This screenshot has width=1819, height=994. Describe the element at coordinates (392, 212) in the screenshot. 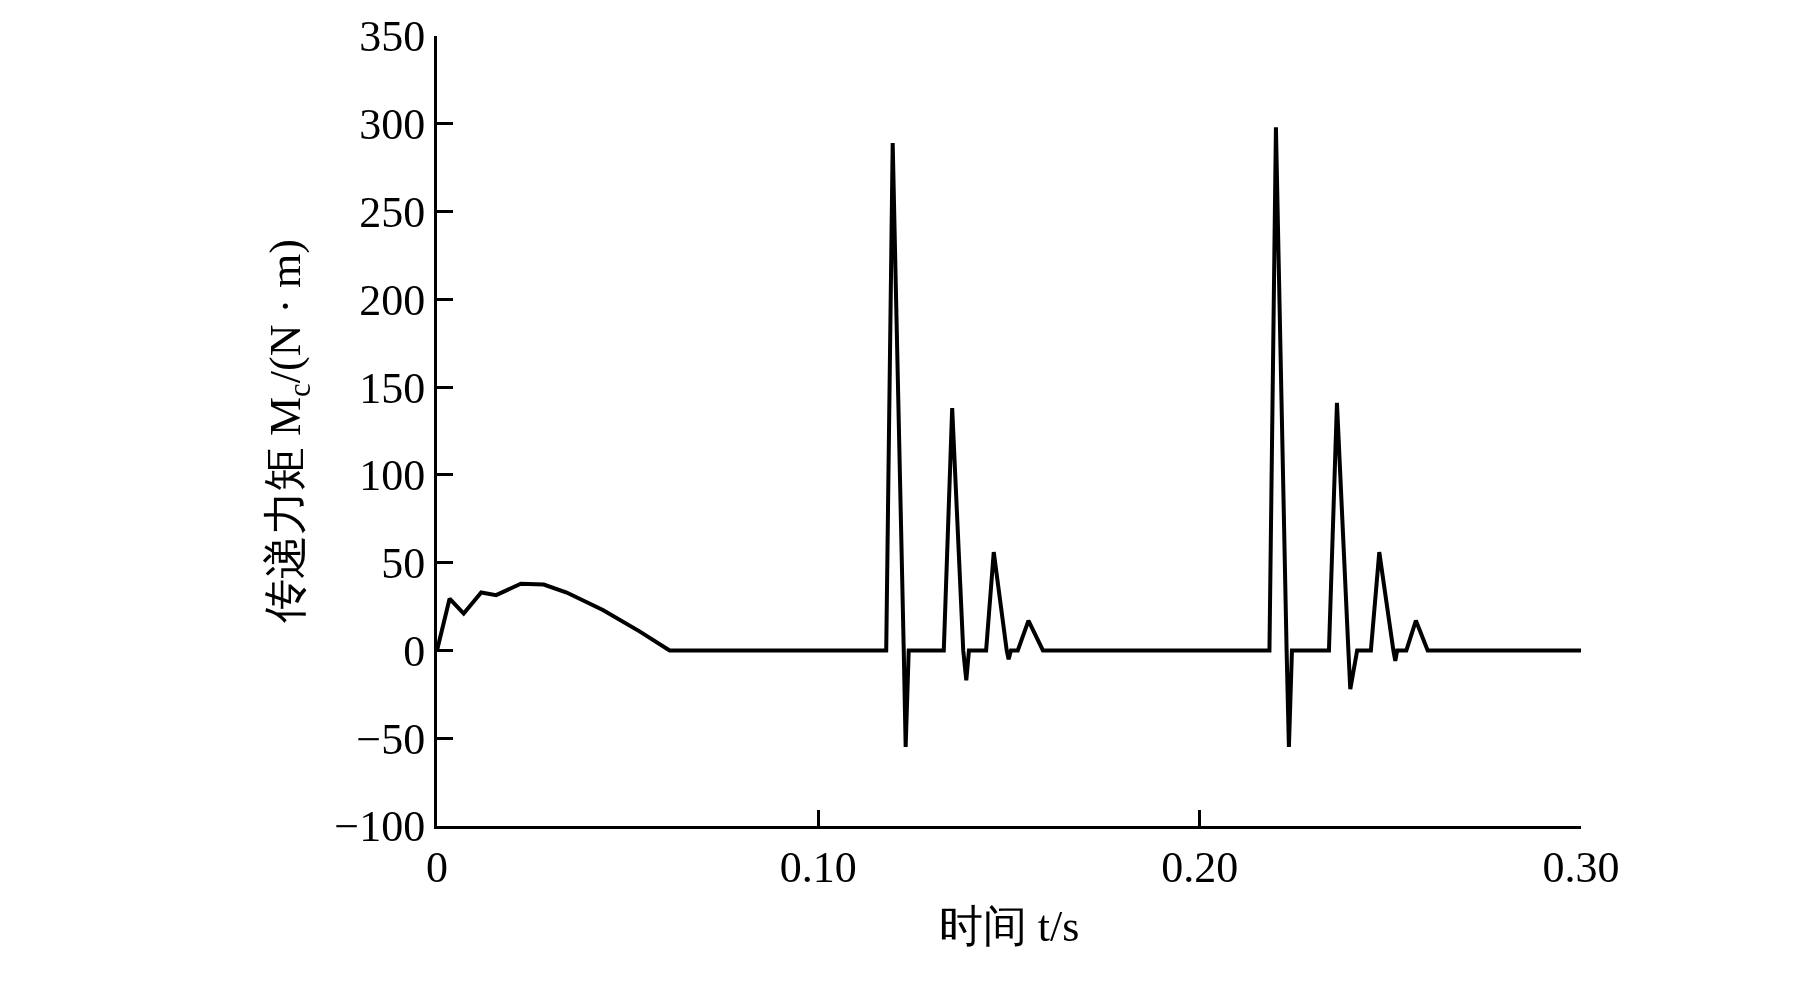

I see `y-tick-label: 250` at that location.